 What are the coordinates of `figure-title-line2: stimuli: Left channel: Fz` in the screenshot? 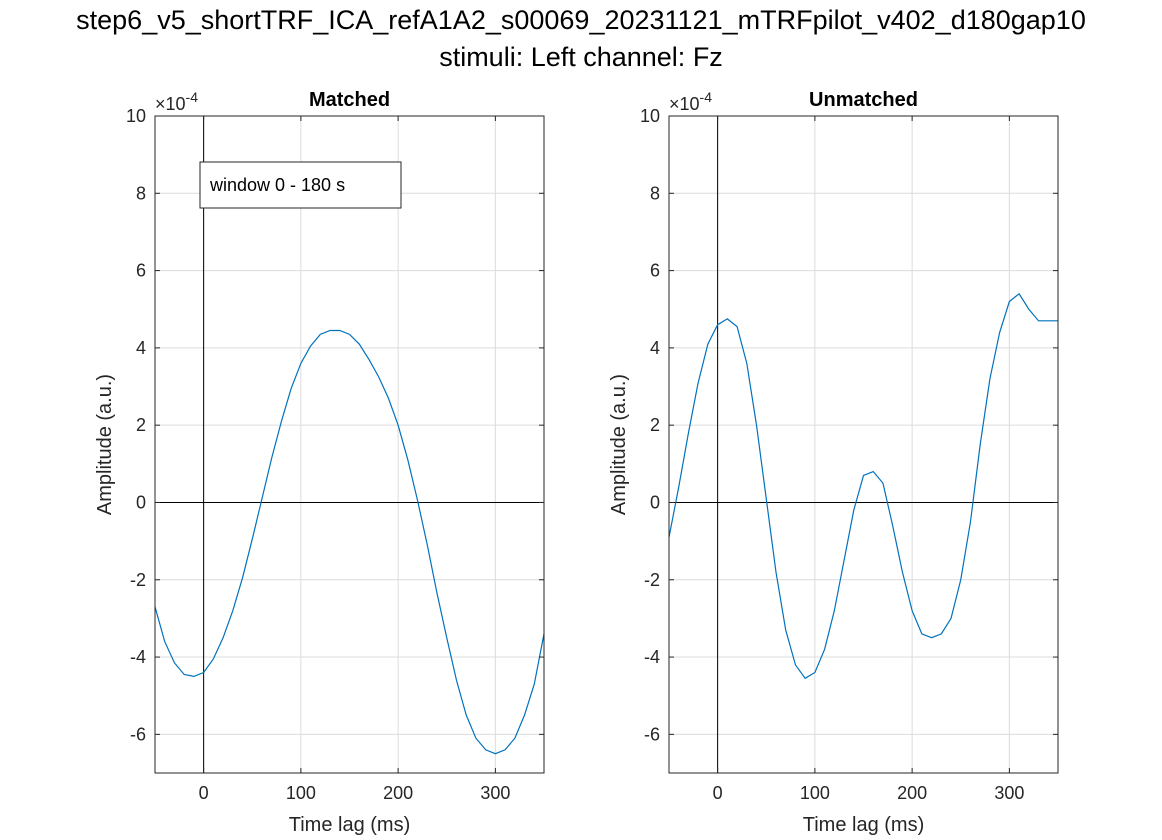 It's located at (581, 57).